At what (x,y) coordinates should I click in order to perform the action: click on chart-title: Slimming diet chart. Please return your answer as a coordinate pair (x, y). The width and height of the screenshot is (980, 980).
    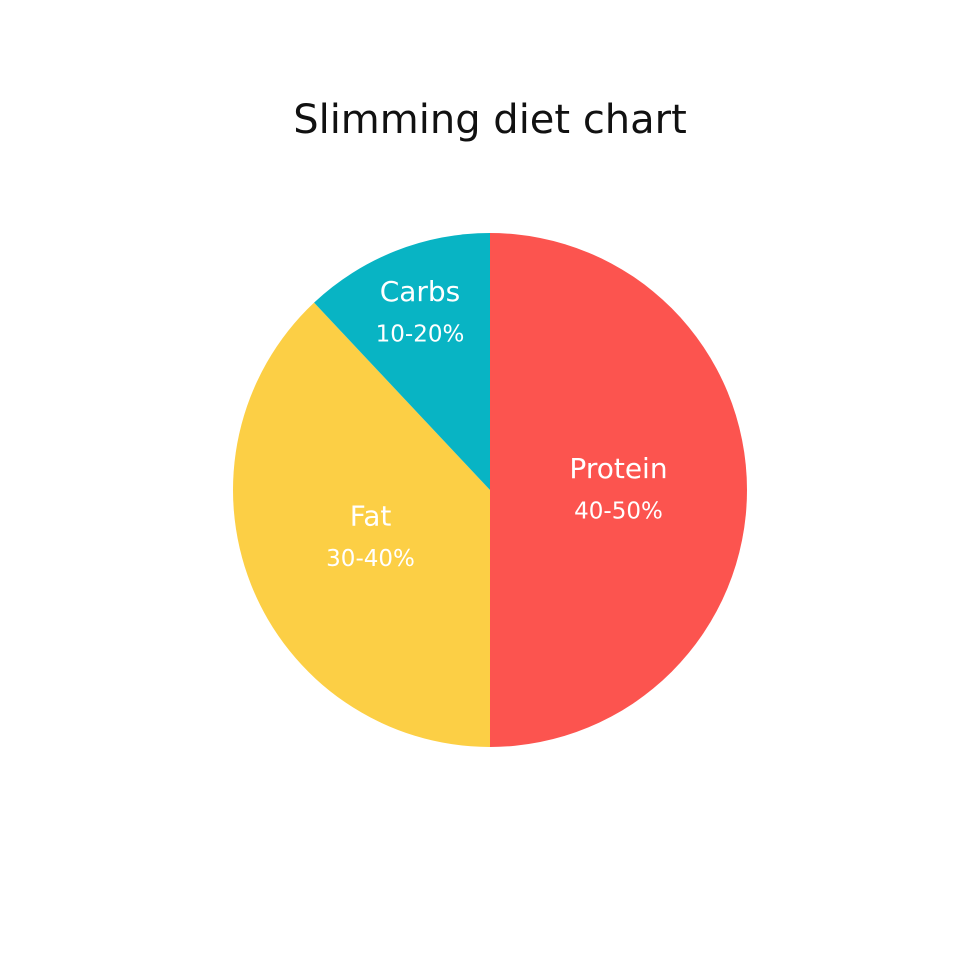
    Looking at the image, I should click on (490, 120).